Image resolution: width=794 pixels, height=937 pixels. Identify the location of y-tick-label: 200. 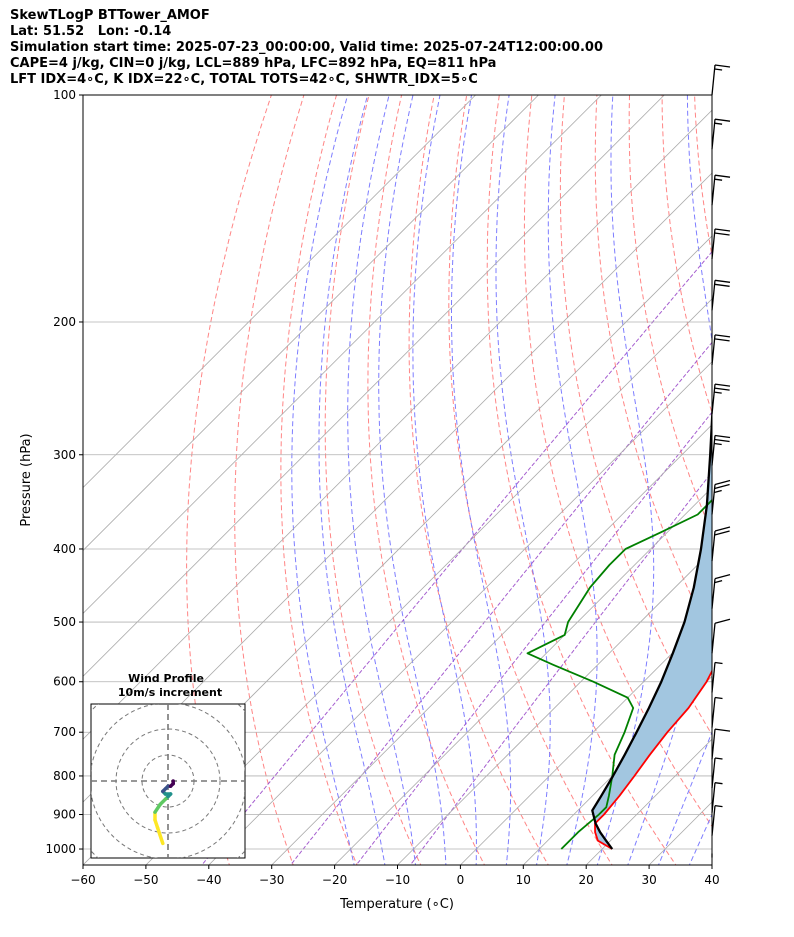
(64, 322).